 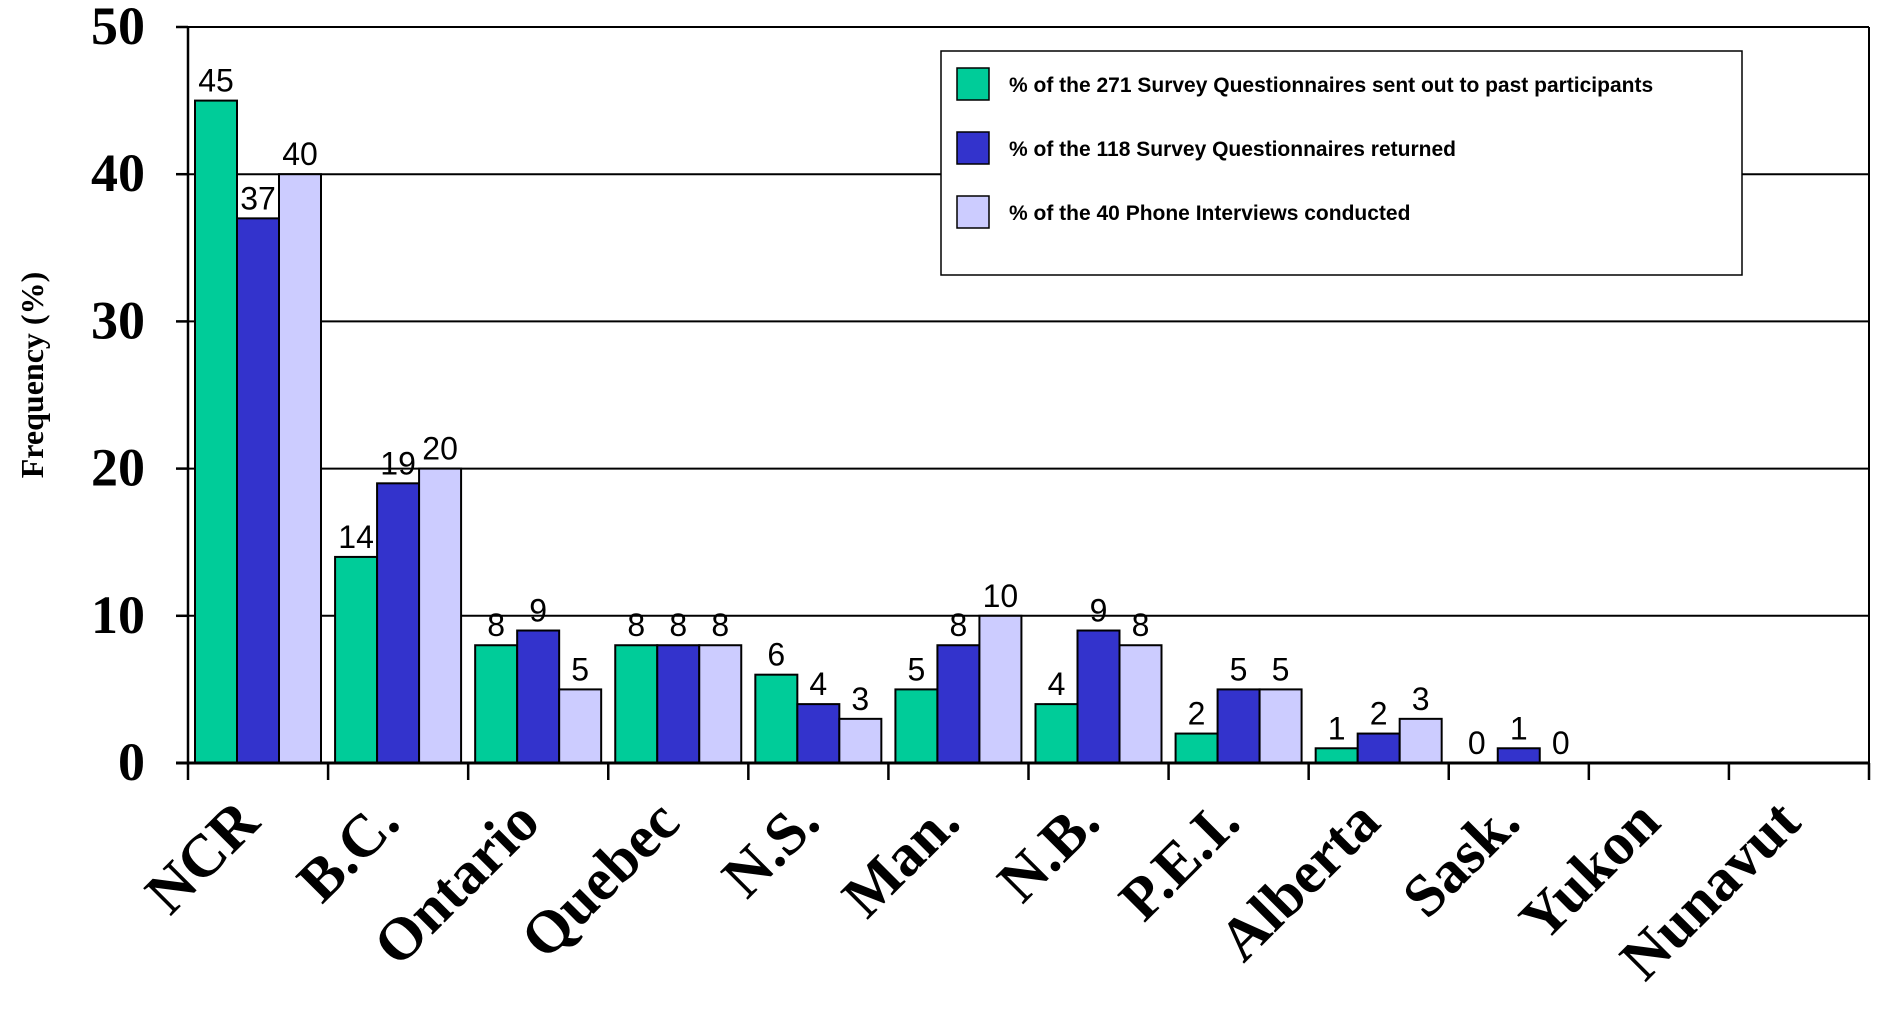 I want to click on data-label: 20, so click(x=440, y=449).